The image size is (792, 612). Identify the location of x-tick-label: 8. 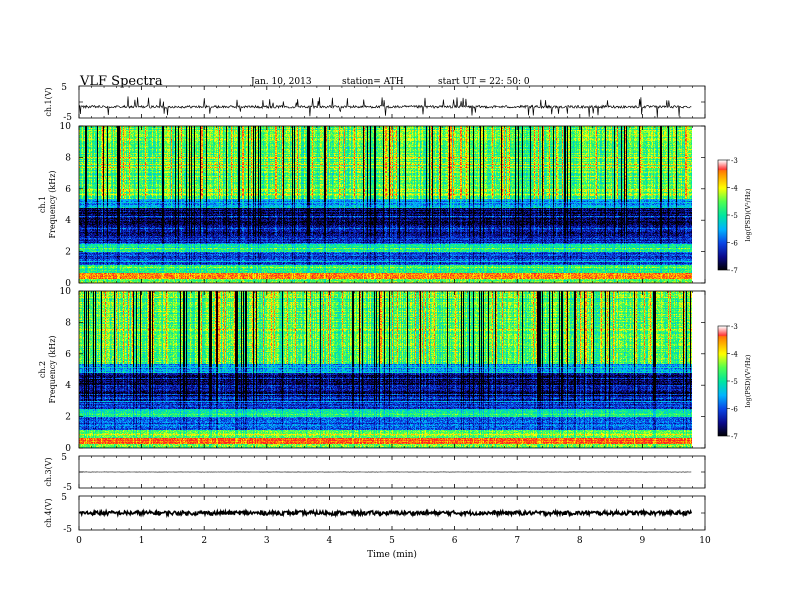
(580, 541).